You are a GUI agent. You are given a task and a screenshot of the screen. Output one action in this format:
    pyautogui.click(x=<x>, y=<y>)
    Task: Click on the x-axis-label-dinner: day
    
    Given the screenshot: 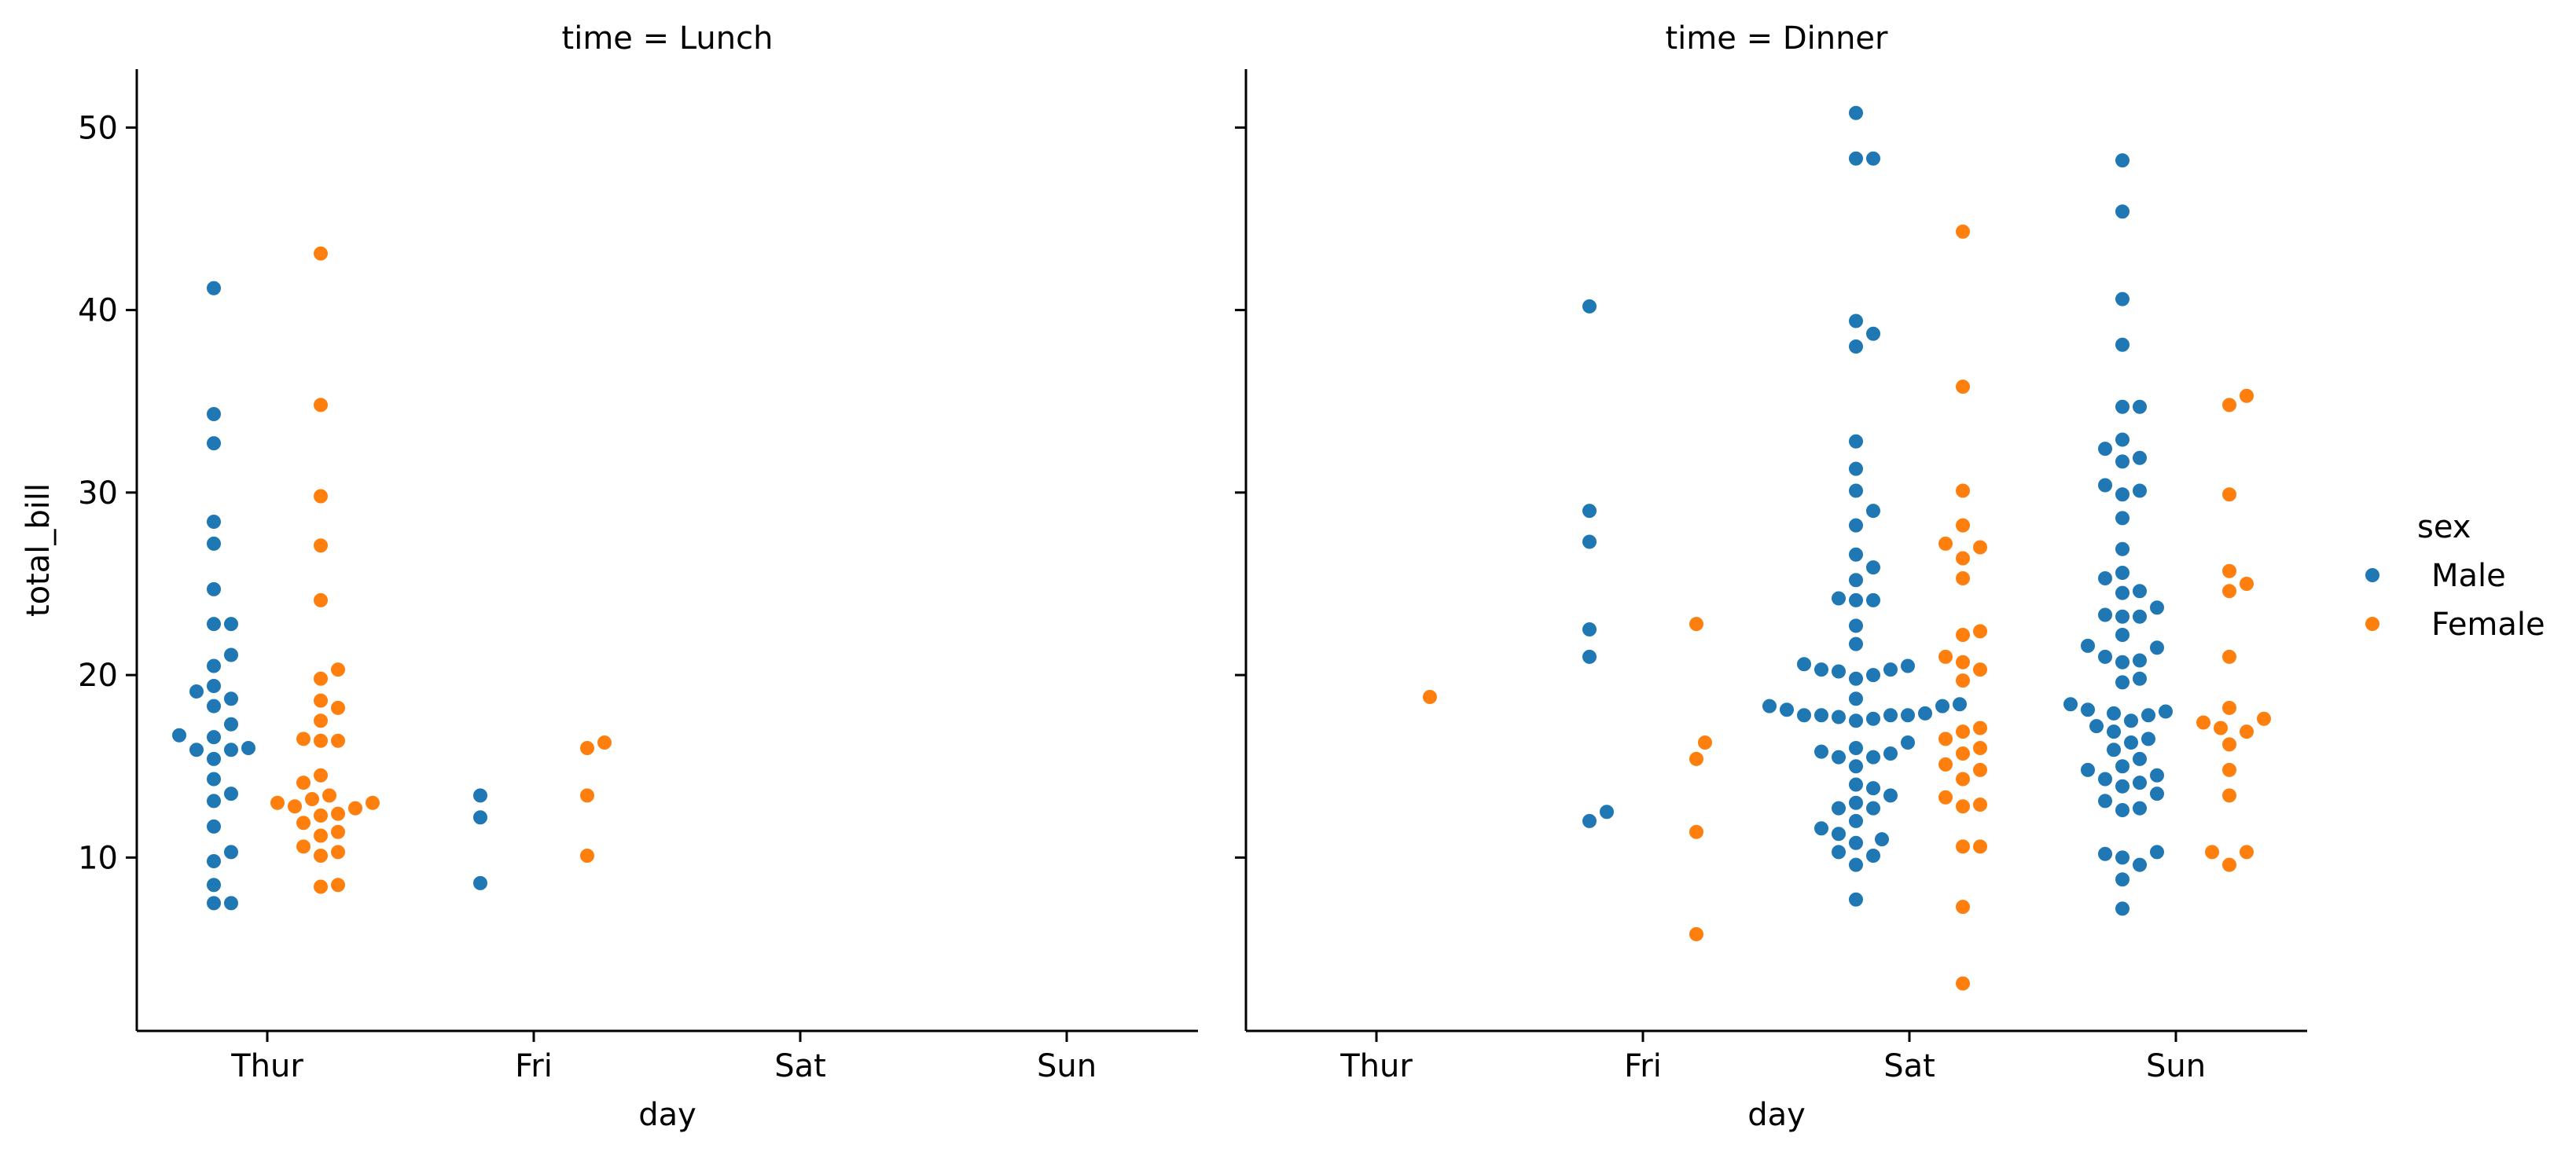 What is the action you would take?
    pyautogui.click(x=1776, y=1115)
    